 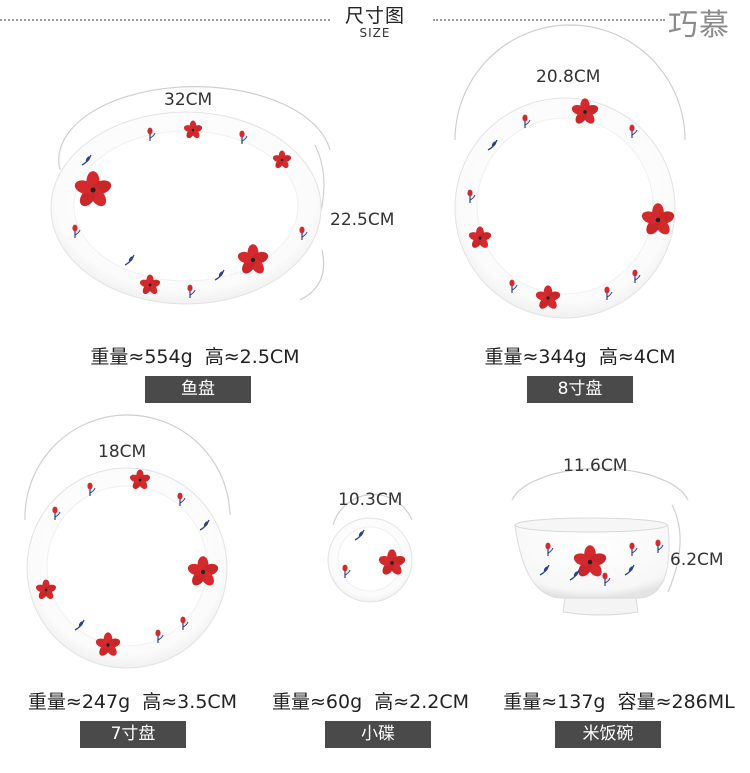 What do you see at coordinates (165, 20) in the screenshot?
I see `header-divider-left` at bounding box center [165, 20].